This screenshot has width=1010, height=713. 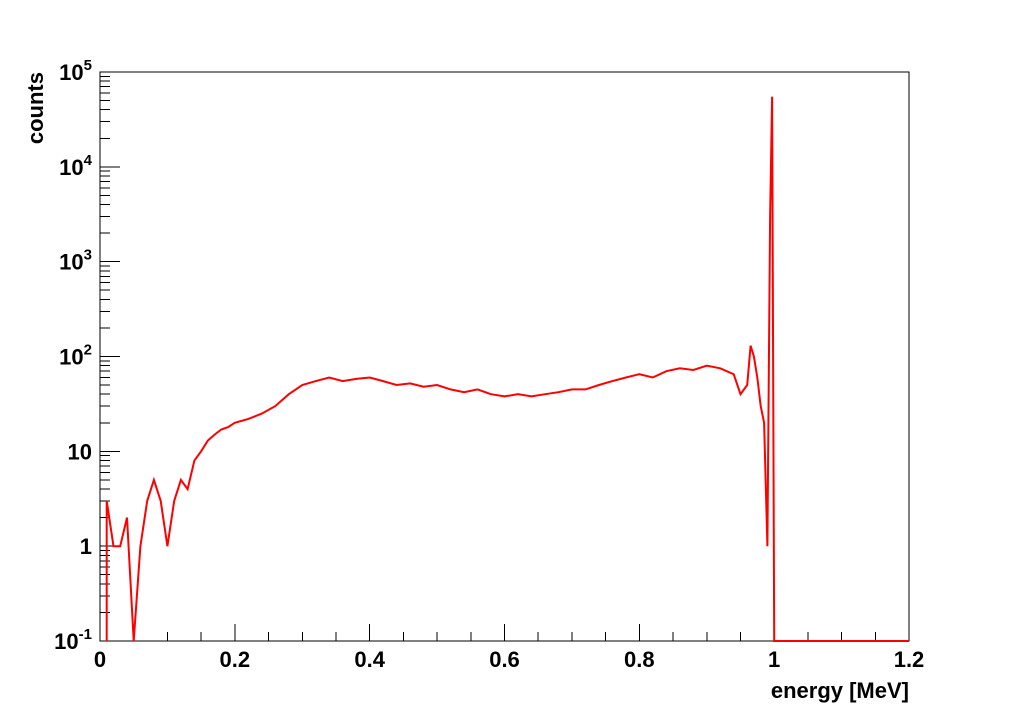 I want to click on x-tick-label: 0.2, so click(x=235, y=659).